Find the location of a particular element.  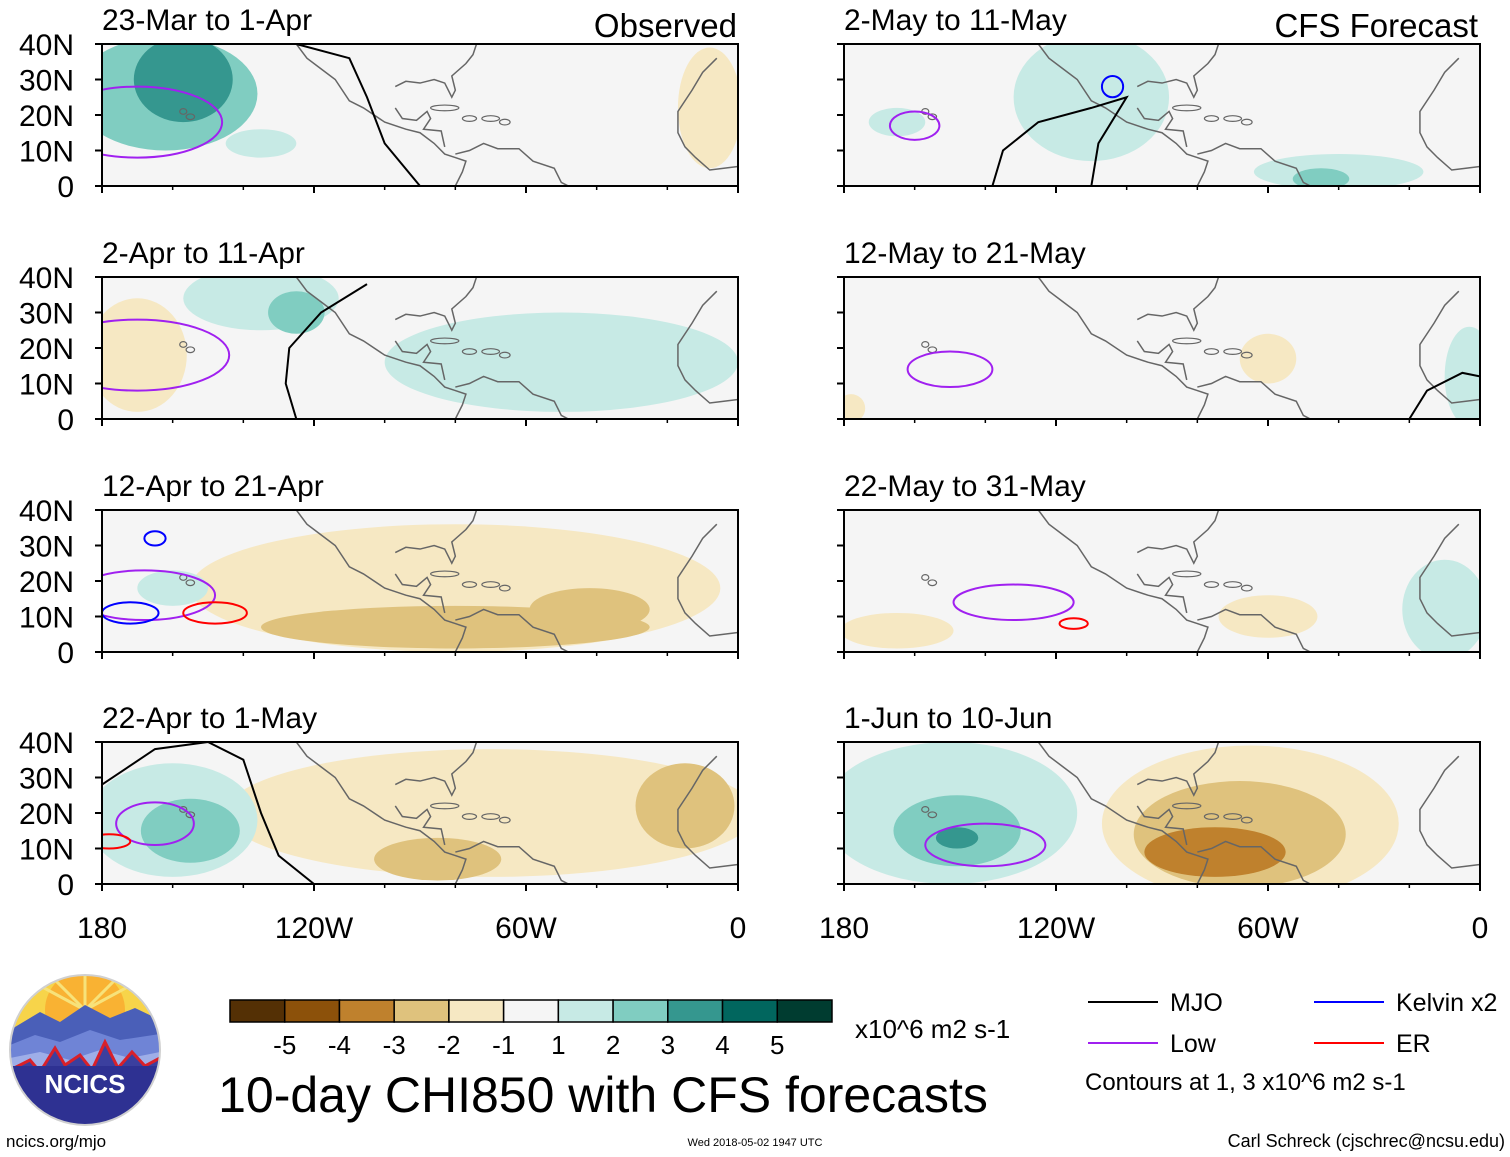

colorbar-tick-label: -5 is located at coordinates (284, 1045).